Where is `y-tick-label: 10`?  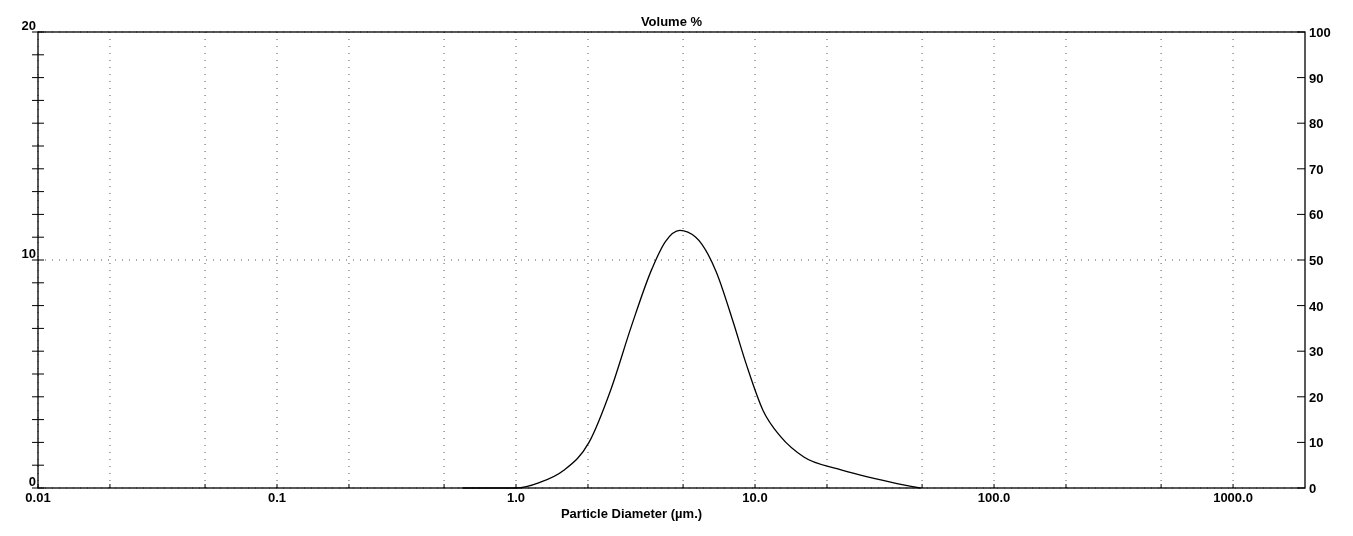 y-tick-label: 10 is located at coordinates (28, 253).